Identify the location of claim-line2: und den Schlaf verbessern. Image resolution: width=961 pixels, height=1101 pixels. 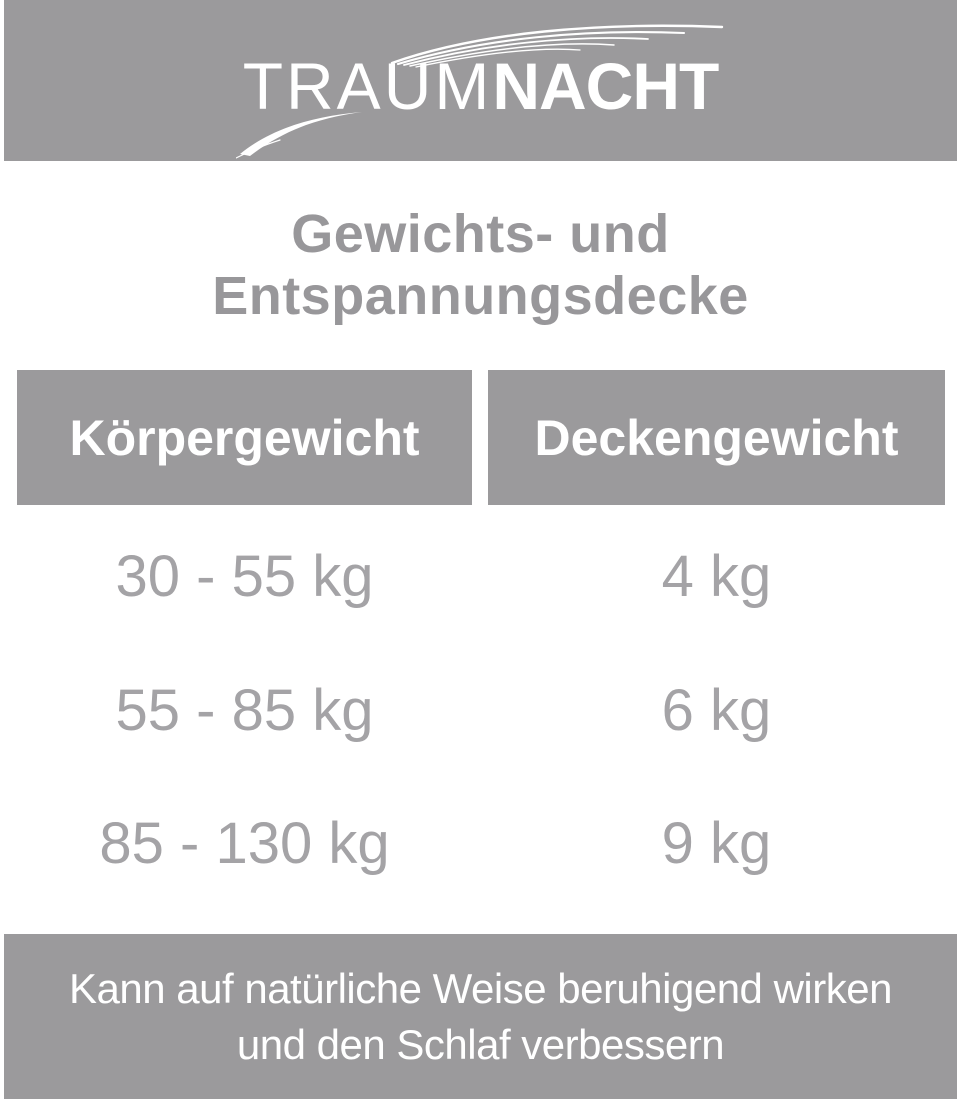
(480, 1044).